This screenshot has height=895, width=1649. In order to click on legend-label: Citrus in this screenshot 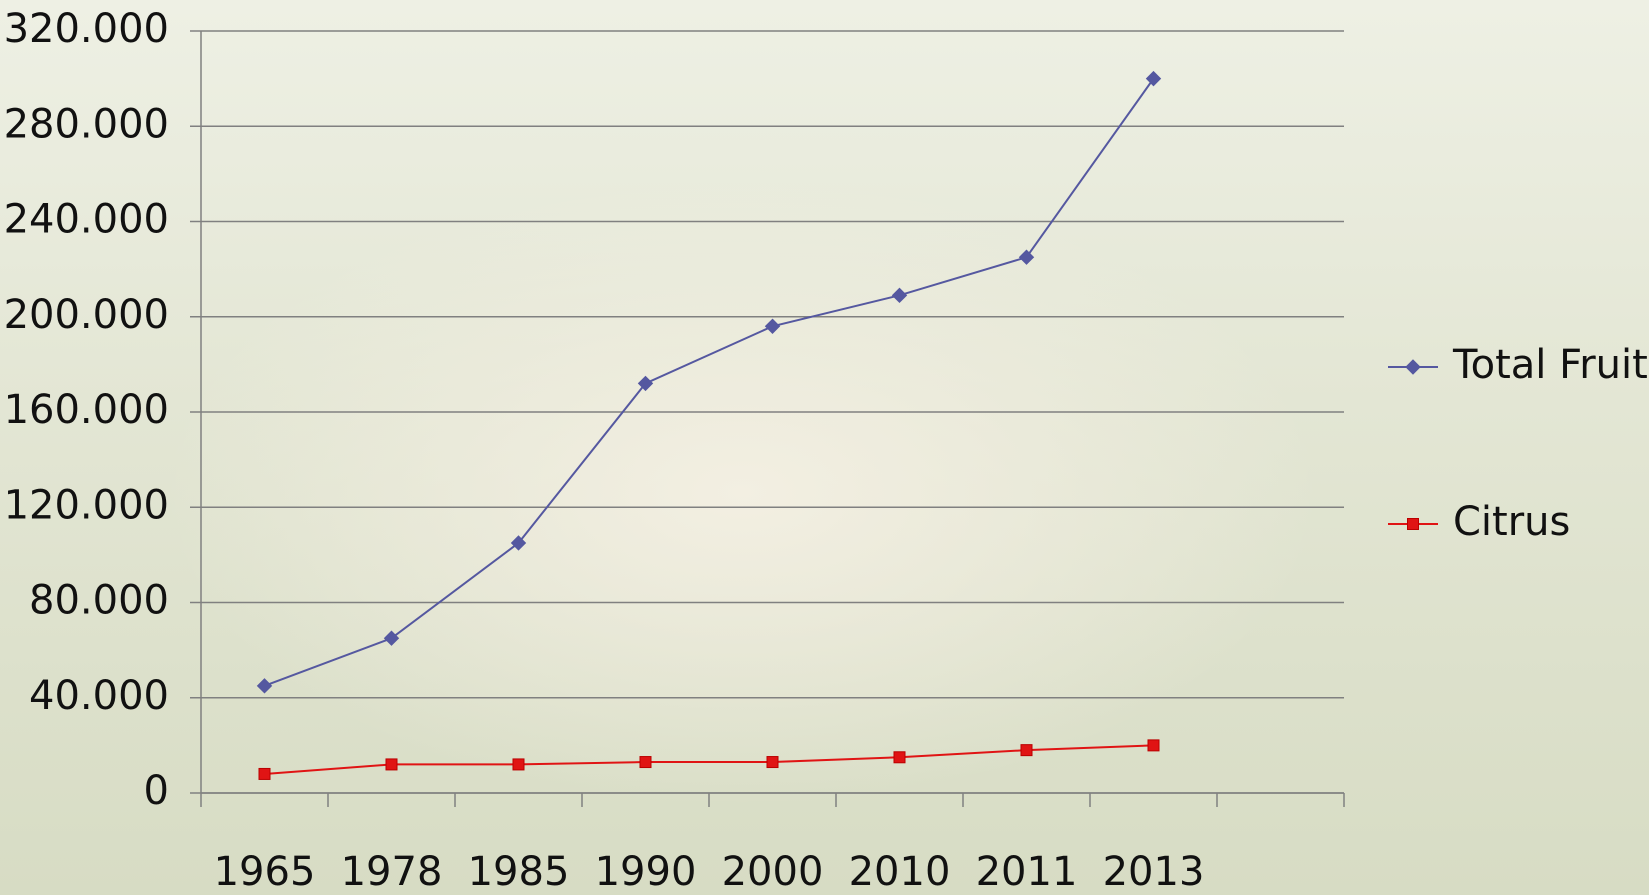, I will do `click(1511, 522)`.